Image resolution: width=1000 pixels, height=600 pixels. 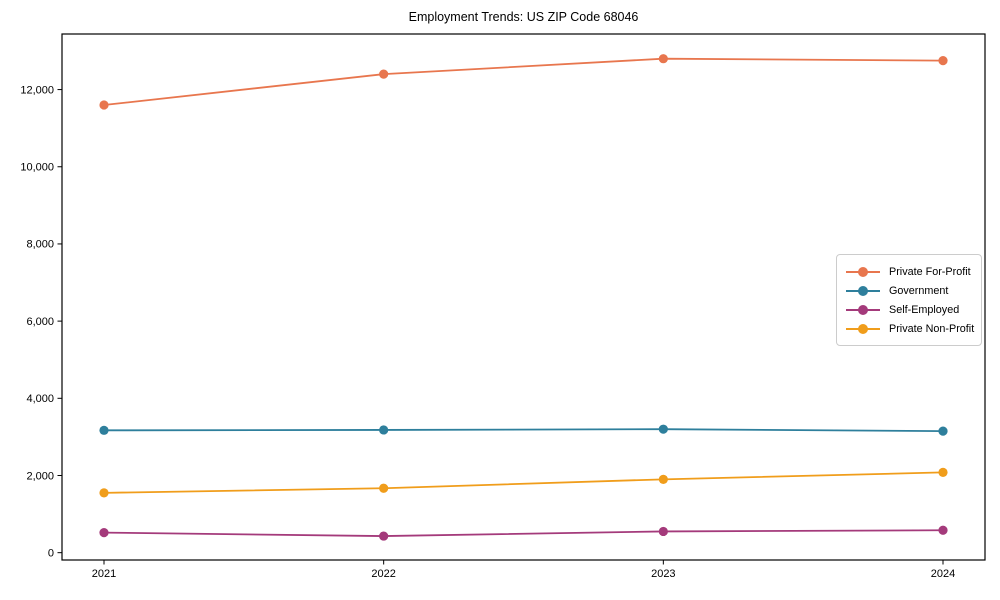 What do you see at coordinates (943, 61) in the screenshot?
I see `data-point-private-for-profit-2024` at bounding box center [943, 61].